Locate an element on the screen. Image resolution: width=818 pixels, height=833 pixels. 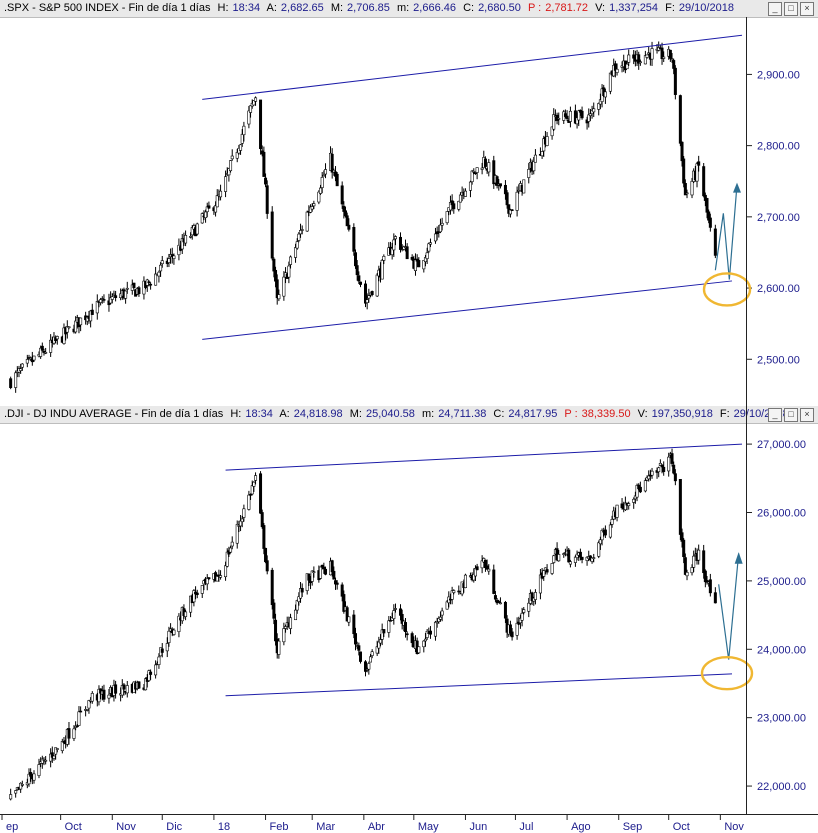
spx-maximize-button: □ is located at coordinates (791, 9).